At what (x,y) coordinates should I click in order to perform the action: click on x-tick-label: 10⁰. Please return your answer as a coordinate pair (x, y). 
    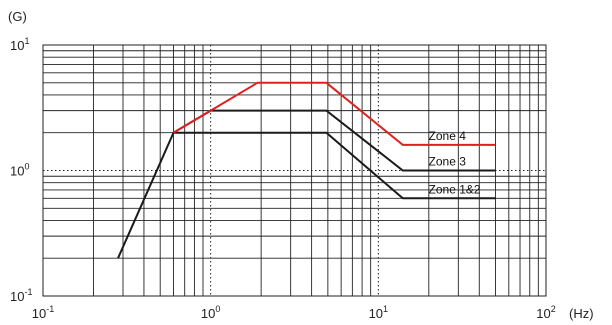
    Looking at the image, I should click on (210, 312).